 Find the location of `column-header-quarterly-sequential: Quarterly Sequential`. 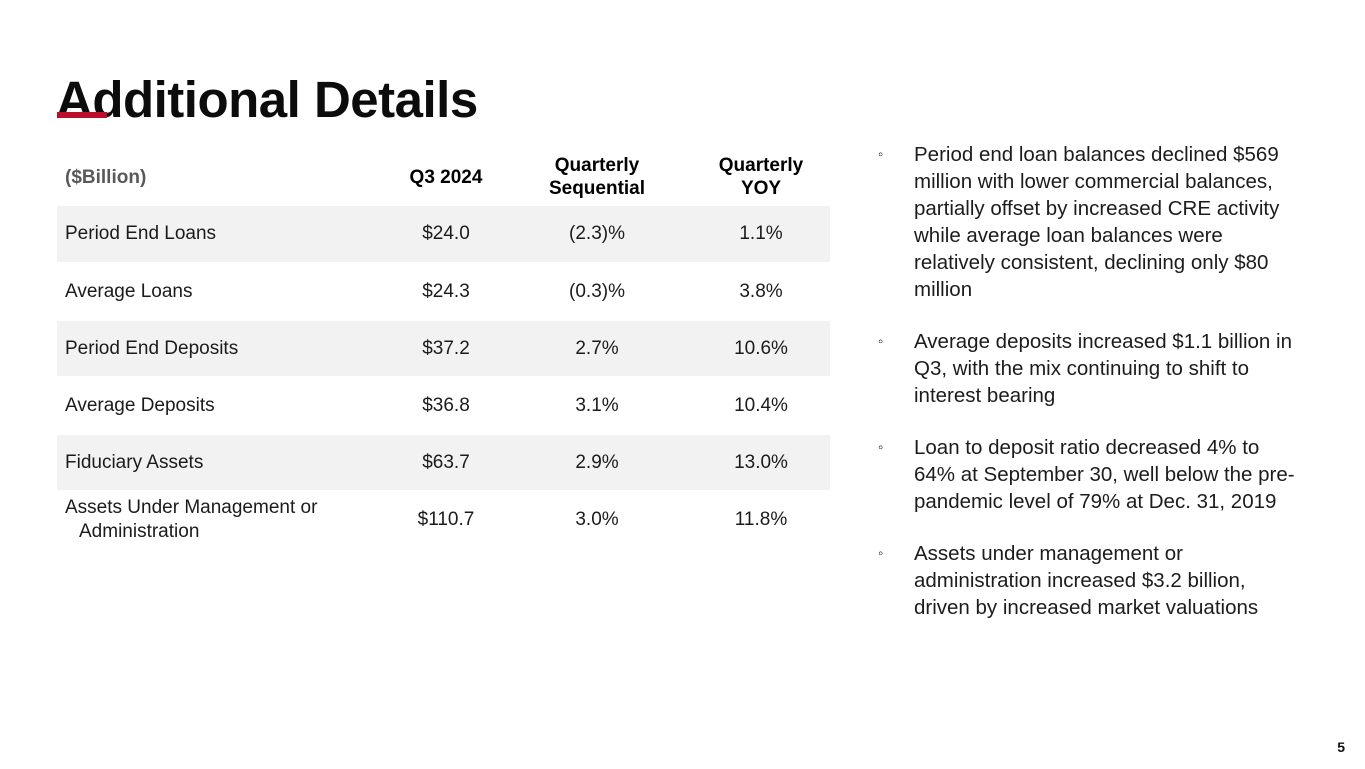

column-header-quarterly-sequential: Quarterly Sequential is located at coordinates (597, 177).